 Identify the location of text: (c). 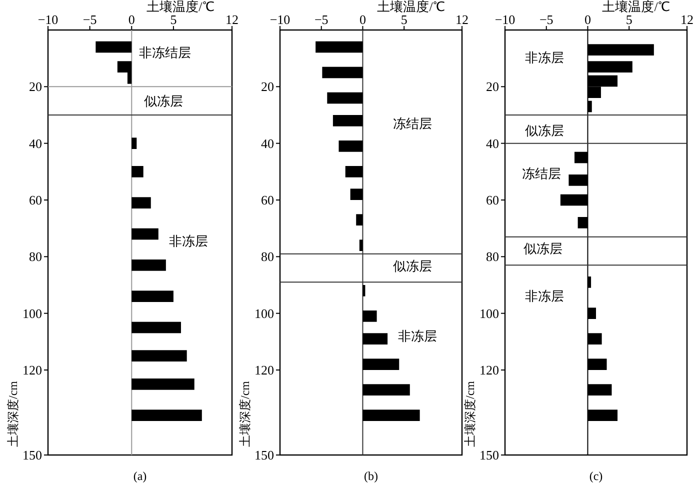
(596, 476).